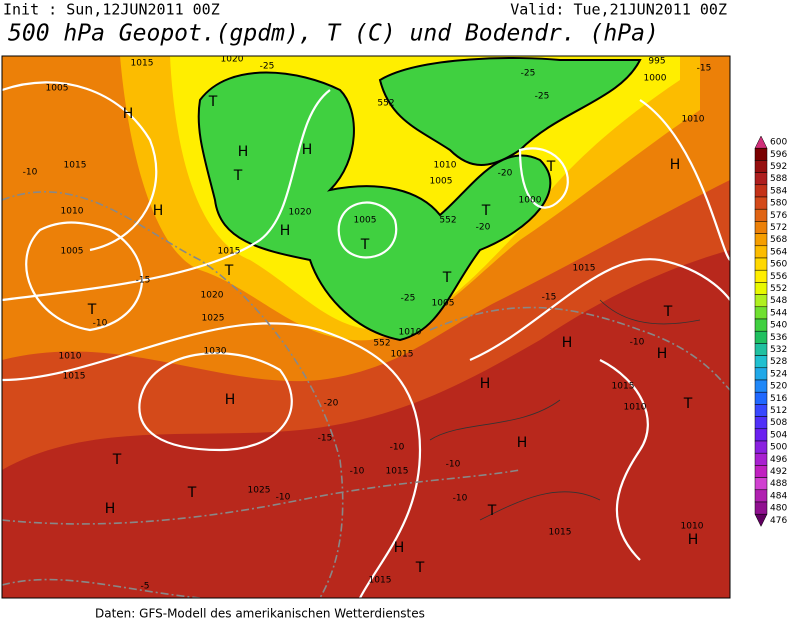 This screenshot has width=793, height=623. What do you see at coordinates (778, 313) in the screenshot?
I see `colorbar-label: 544` at bounding box center [778, 313].